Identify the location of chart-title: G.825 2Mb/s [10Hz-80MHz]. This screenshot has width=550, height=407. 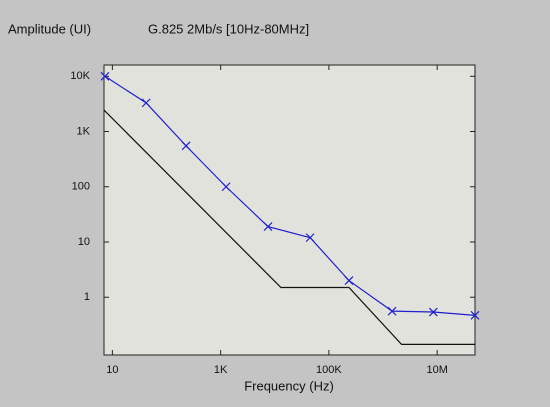
(228, 28).